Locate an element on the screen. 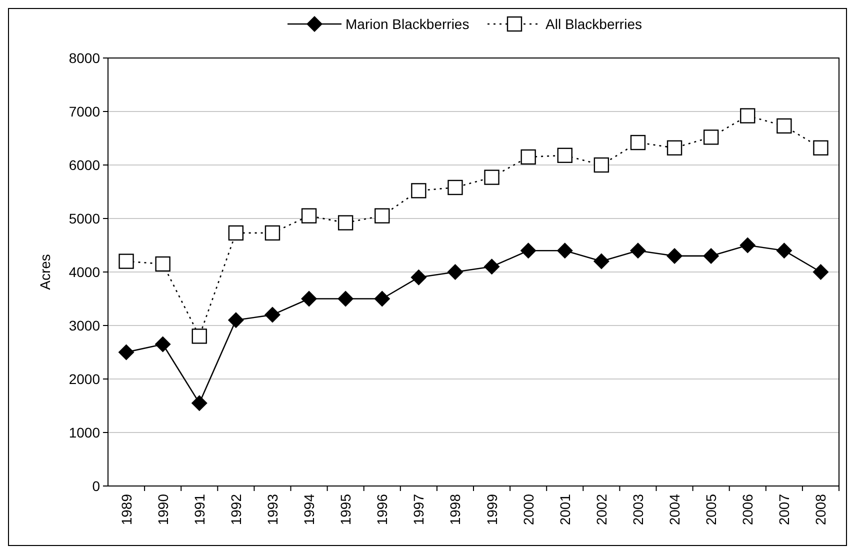 Image resolution: width=855 pixels, height=554 pixels. y-tick-label: 7000 is located at coordinates (84, 111).